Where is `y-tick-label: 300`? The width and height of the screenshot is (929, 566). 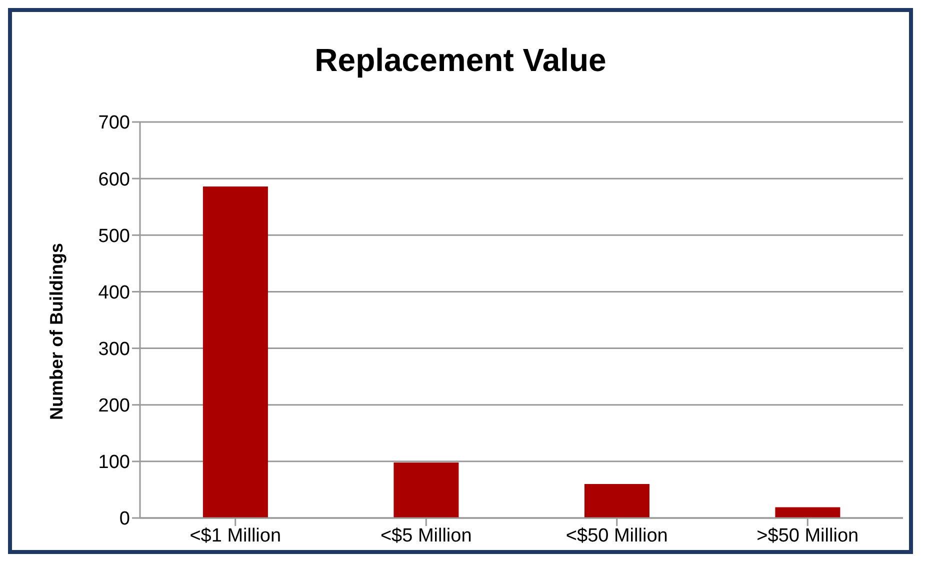
y-tick-label: 300 is located at coordinates (114, 349).